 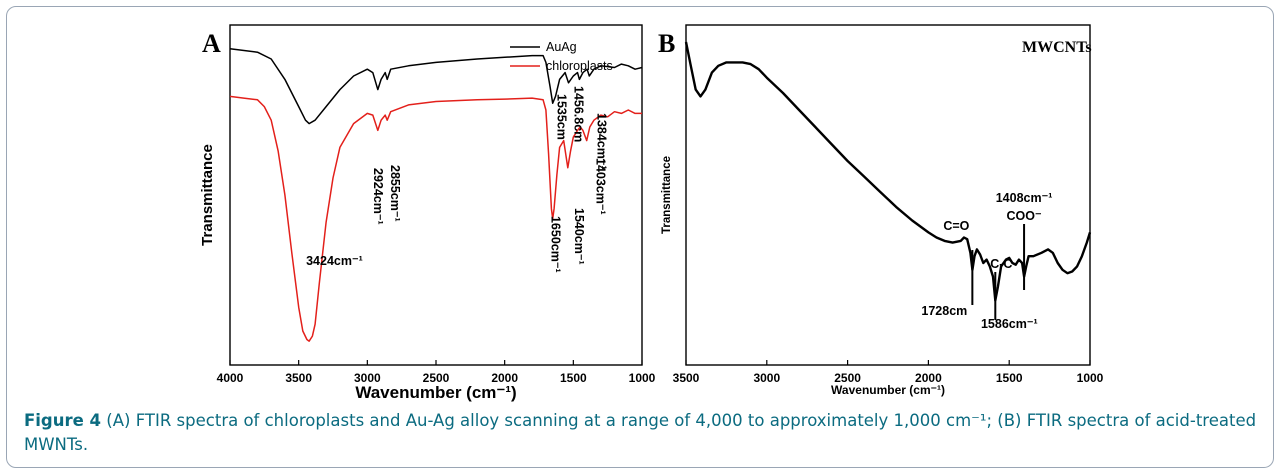 I want to click on panel-b-y-axis-label: Transmittance, so click(x=667, y=195).